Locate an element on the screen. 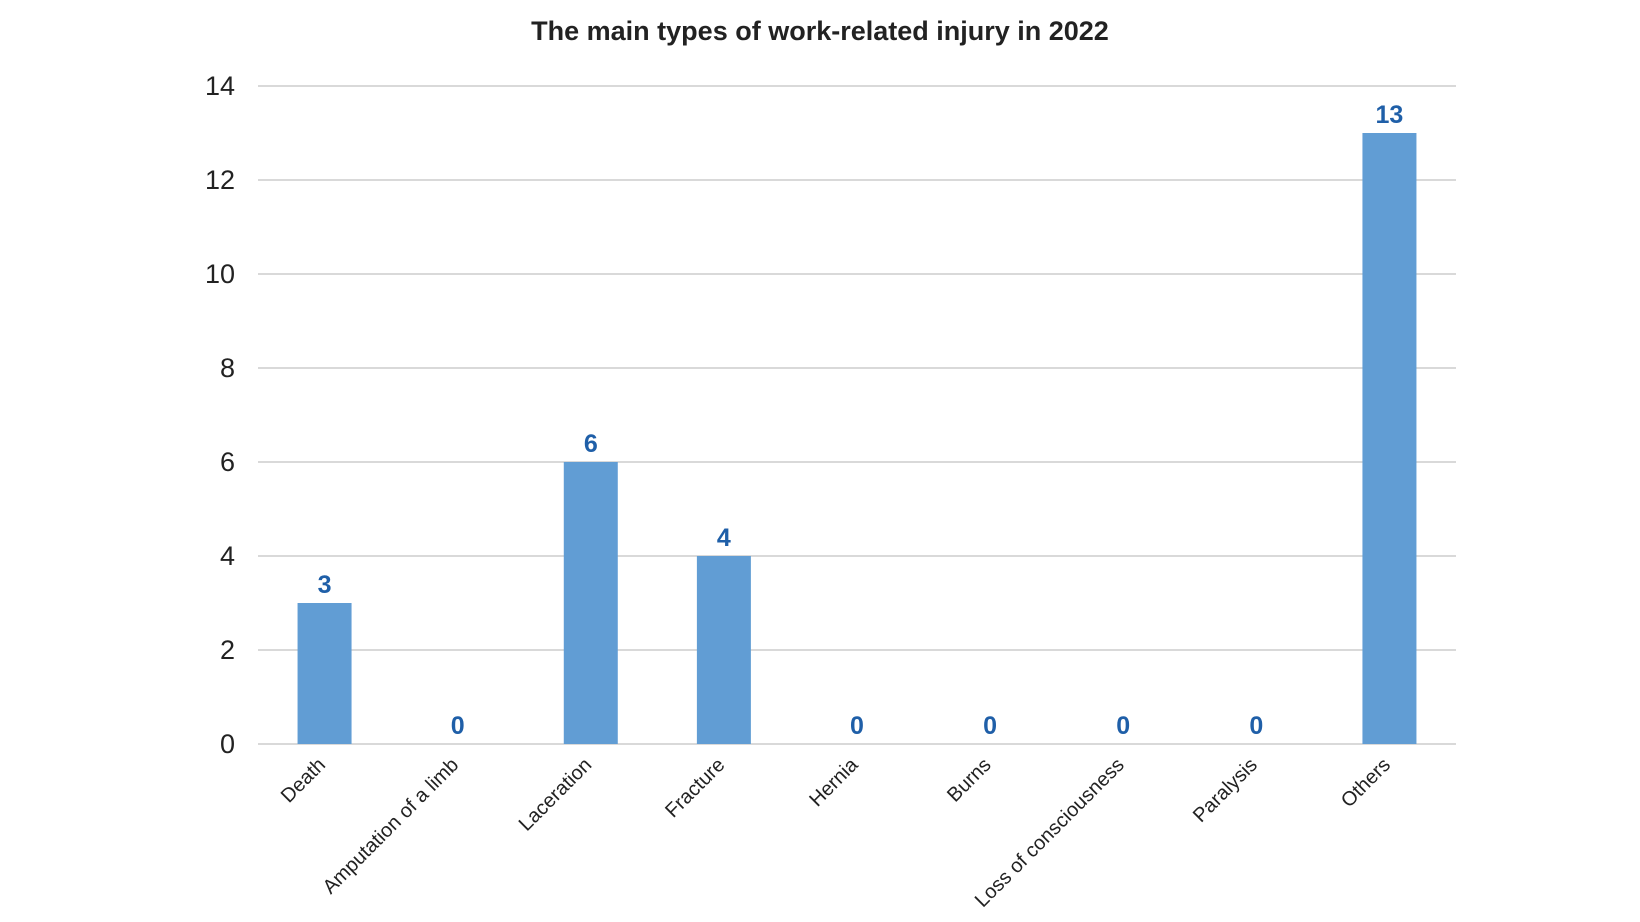 The image size is (1640, 922). x-tick-label: Amputation of a limb is located at coordinates (391, 826).